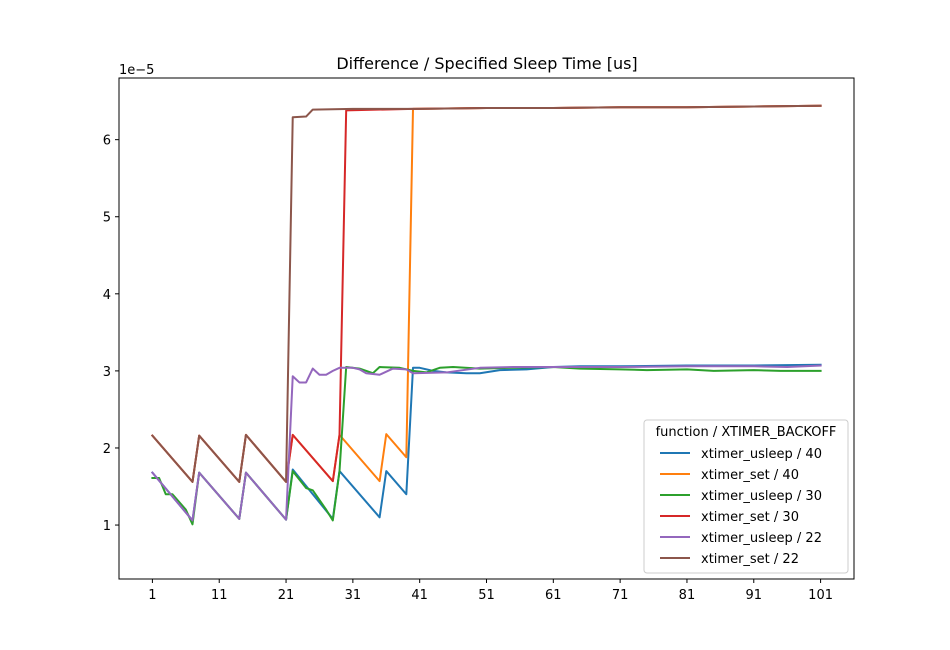 The width and height of the screenshot is (950, 650). Describe the element at coordinates (486, 63) in the screenshot. I see `chart-title: Difference / Specified Sleep Time [us]` at that location.